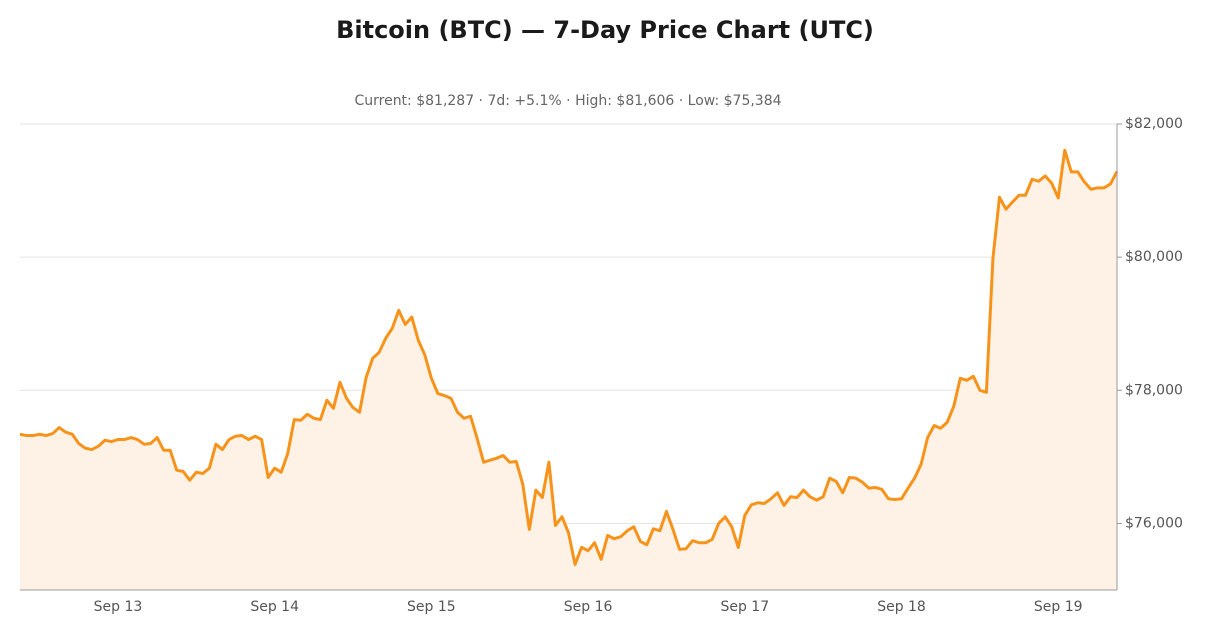 This screenshot has height=636, width=1210. I want to click on y-tick-label: $76,000, so click(1154, 523).